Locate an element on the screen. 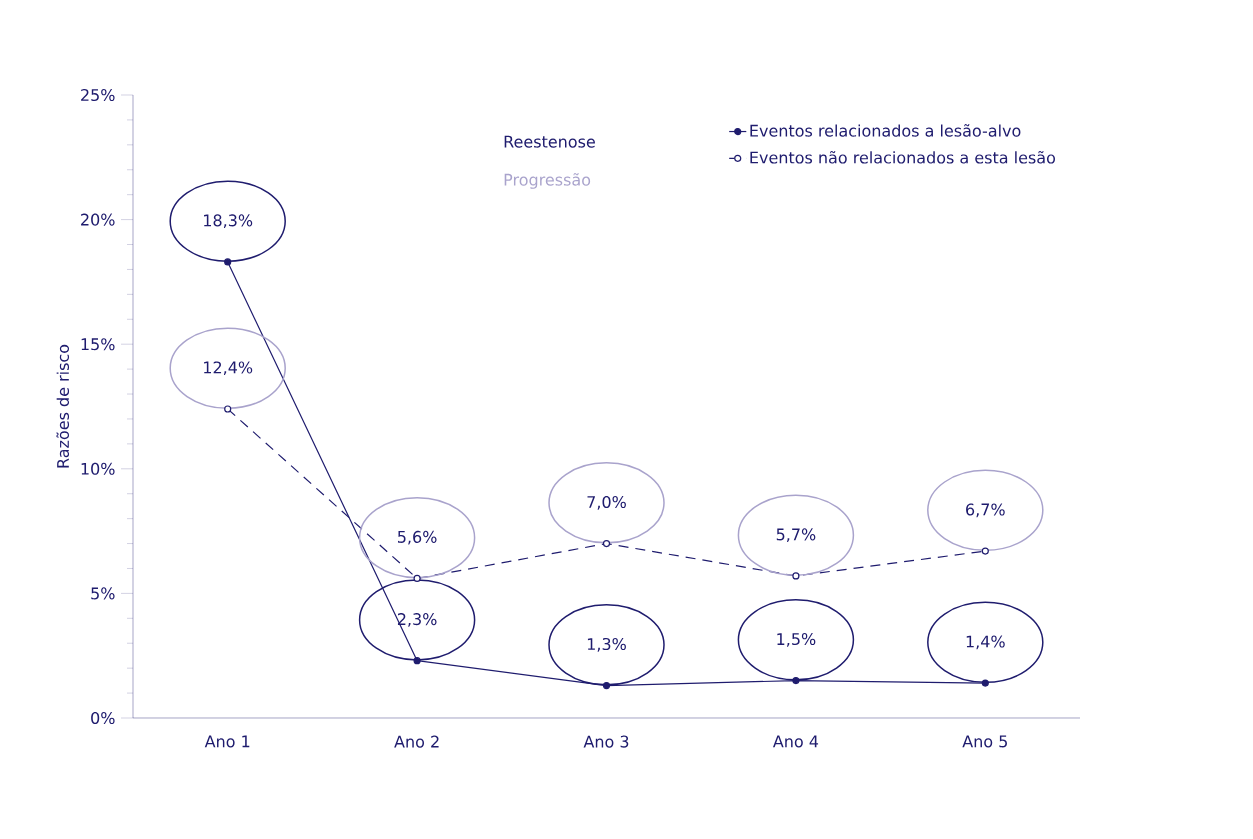 The height and width of the screenshot is (839, 1253). y-tick-label: 0% is located at coordinates (103, 718).